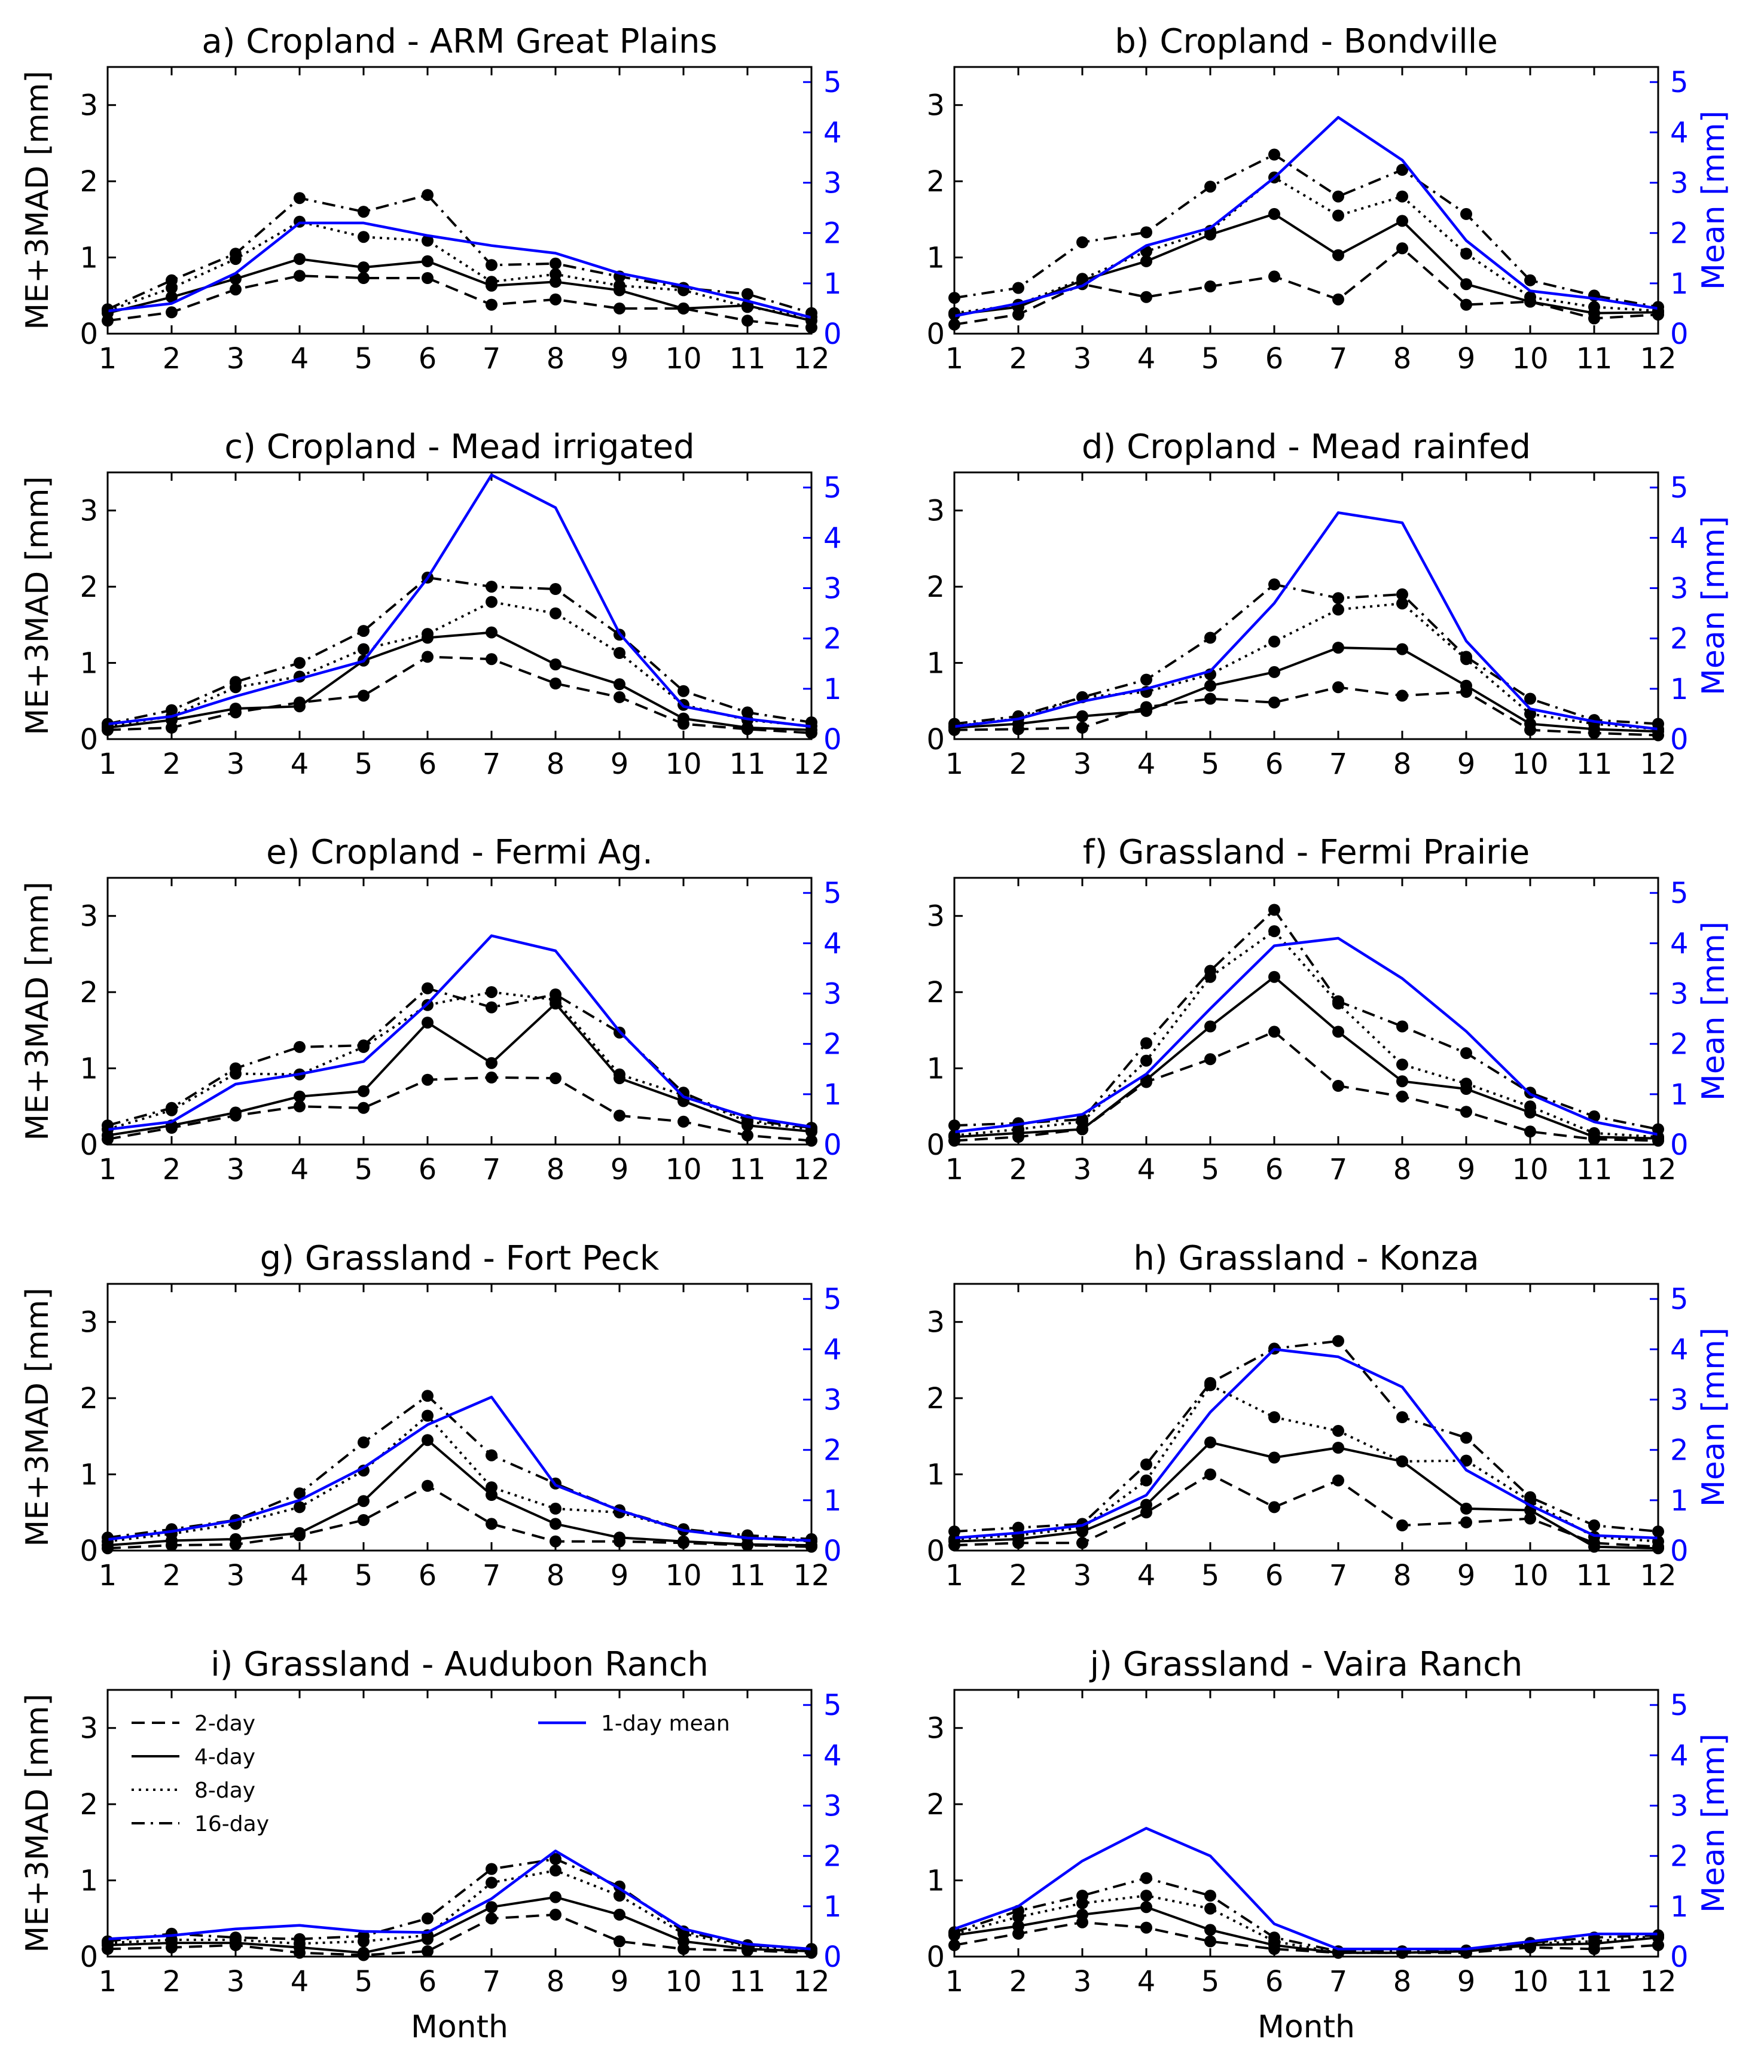  Describe the element at coordinates (1274, 359) in the screenshot. I see `x-tick-label: 6` at that location.